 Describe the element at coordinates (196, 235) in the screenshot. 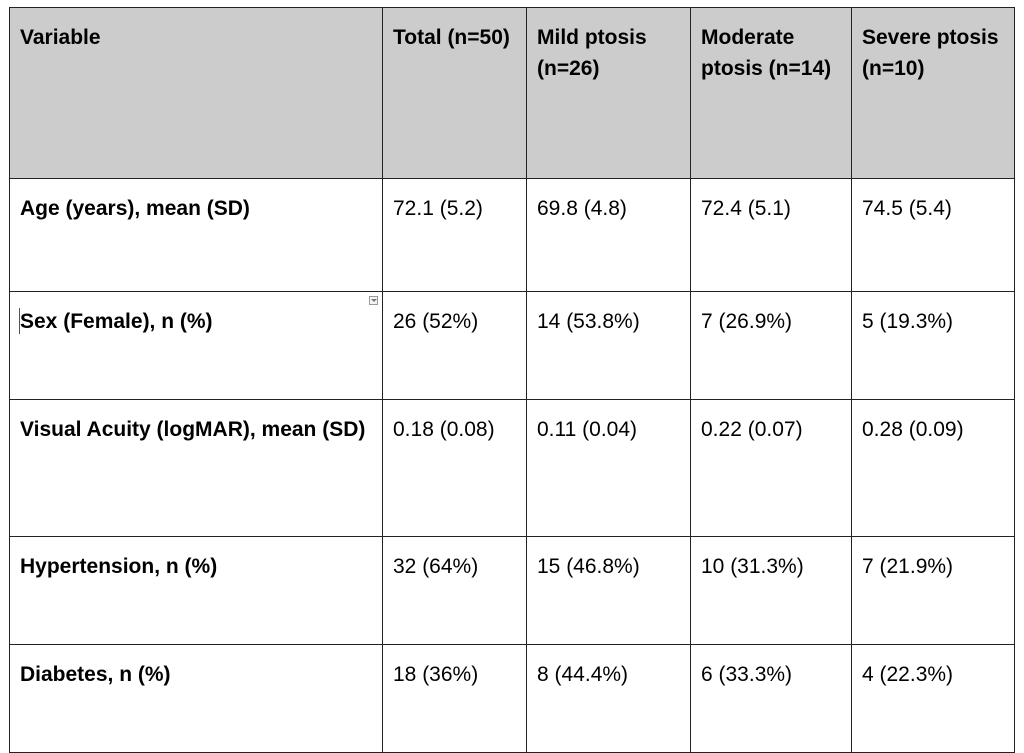

I see `row-label-age: Age (years), mean (SD)` at that location.